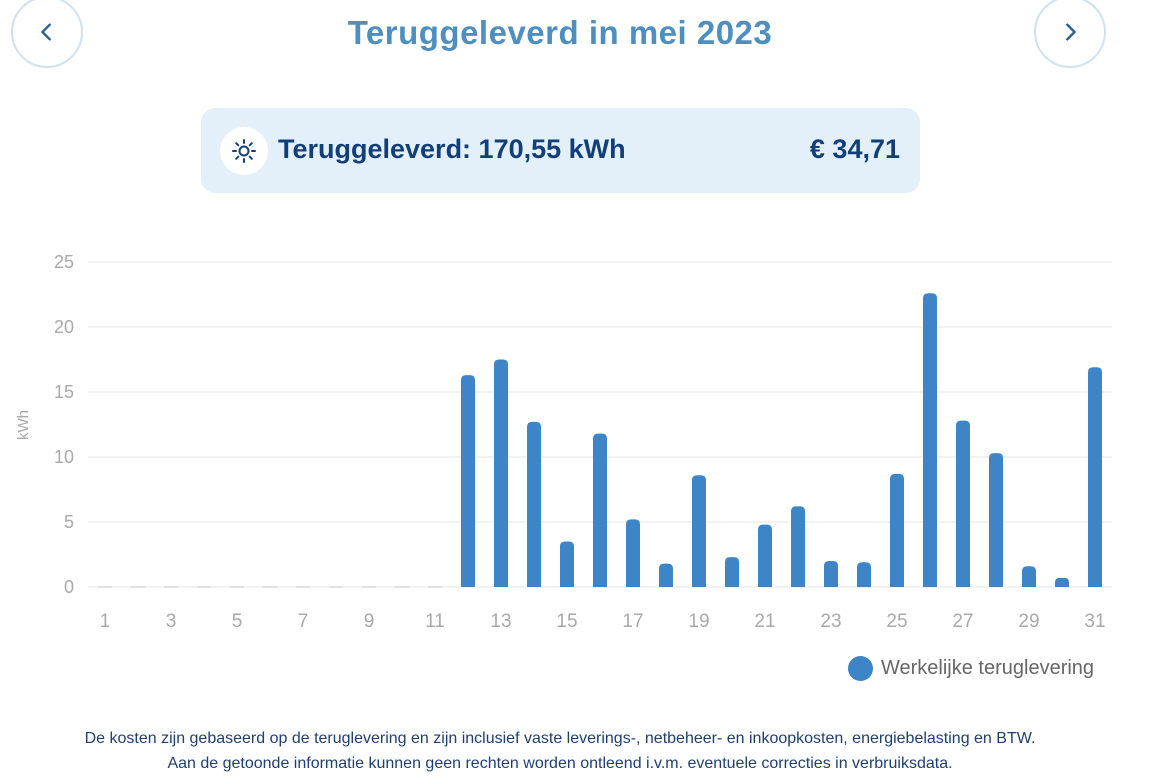 The height and width of the screenshot is (777, 1152). What do you see at coordinates (632, 621) in the screenshot?
I see `x-tick-label: 17` at bounding box center [632, 621].